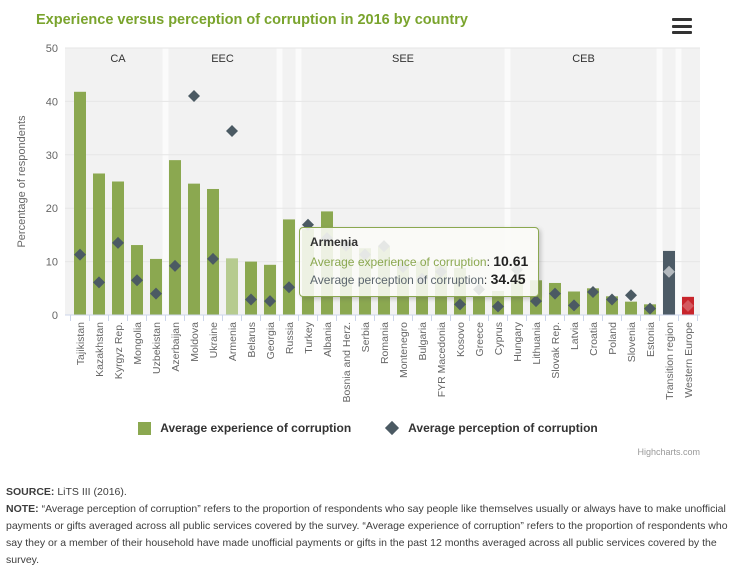 The height and width of the screenshot is (569, 736). Describe the element at coordinates (194, 96) in the screenshot. I see `diamond-marker-moldova` at that location.